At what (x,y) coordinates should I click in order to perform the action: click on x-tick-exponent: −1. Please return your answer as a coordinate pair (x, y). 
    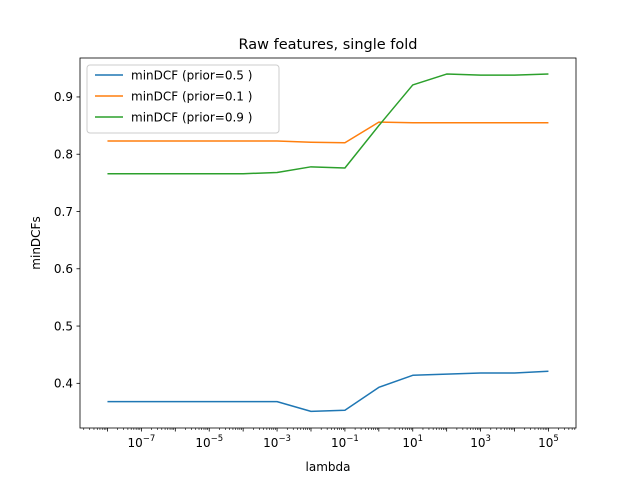
    Looking at the image, I should click on (352, 439).